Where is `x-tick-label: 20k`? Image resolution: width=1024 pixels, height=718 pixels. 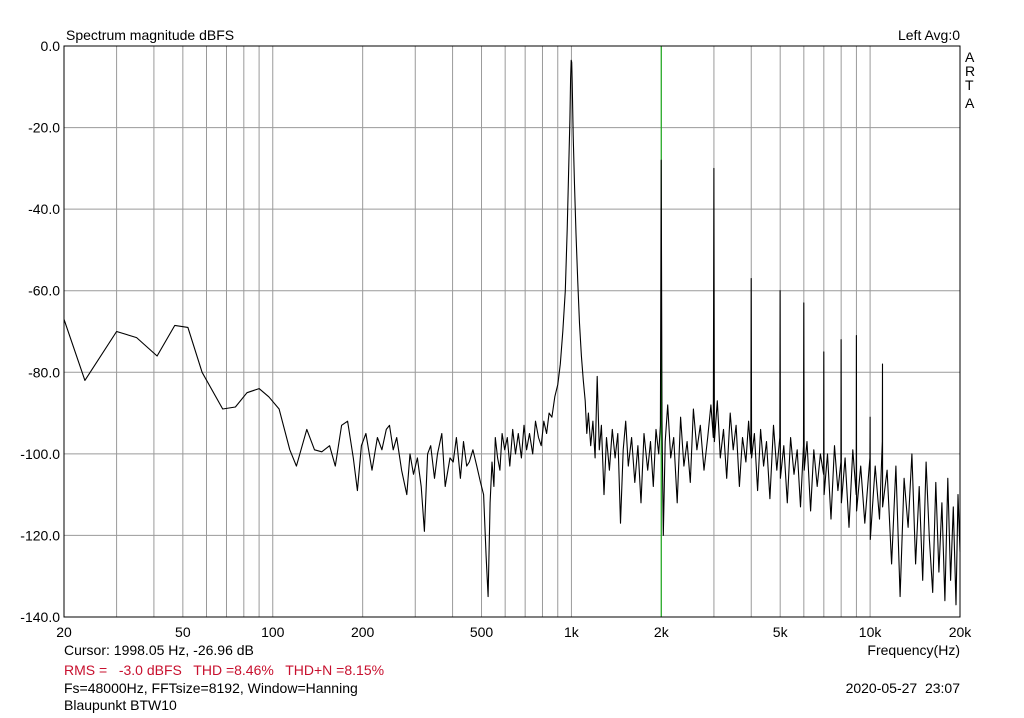 x-tick-label: 20k is located at coordinates (961, 632).